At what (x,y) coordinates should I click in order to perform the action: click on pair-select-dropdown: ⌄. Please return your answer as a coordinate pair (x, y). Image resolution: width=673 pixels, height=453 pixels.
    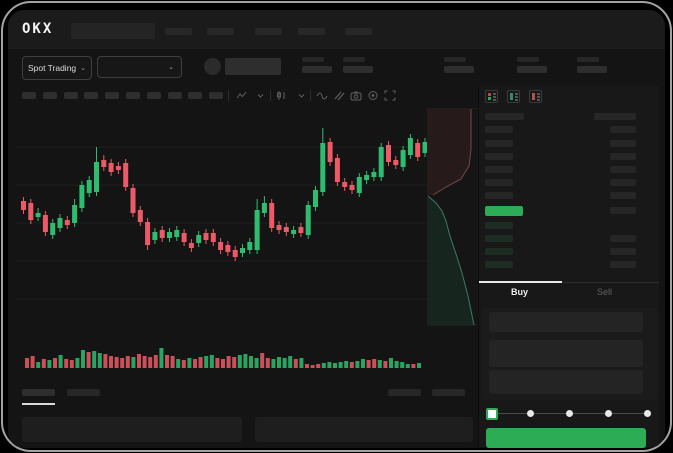
    Looking at the image, I should click on (139, 67).